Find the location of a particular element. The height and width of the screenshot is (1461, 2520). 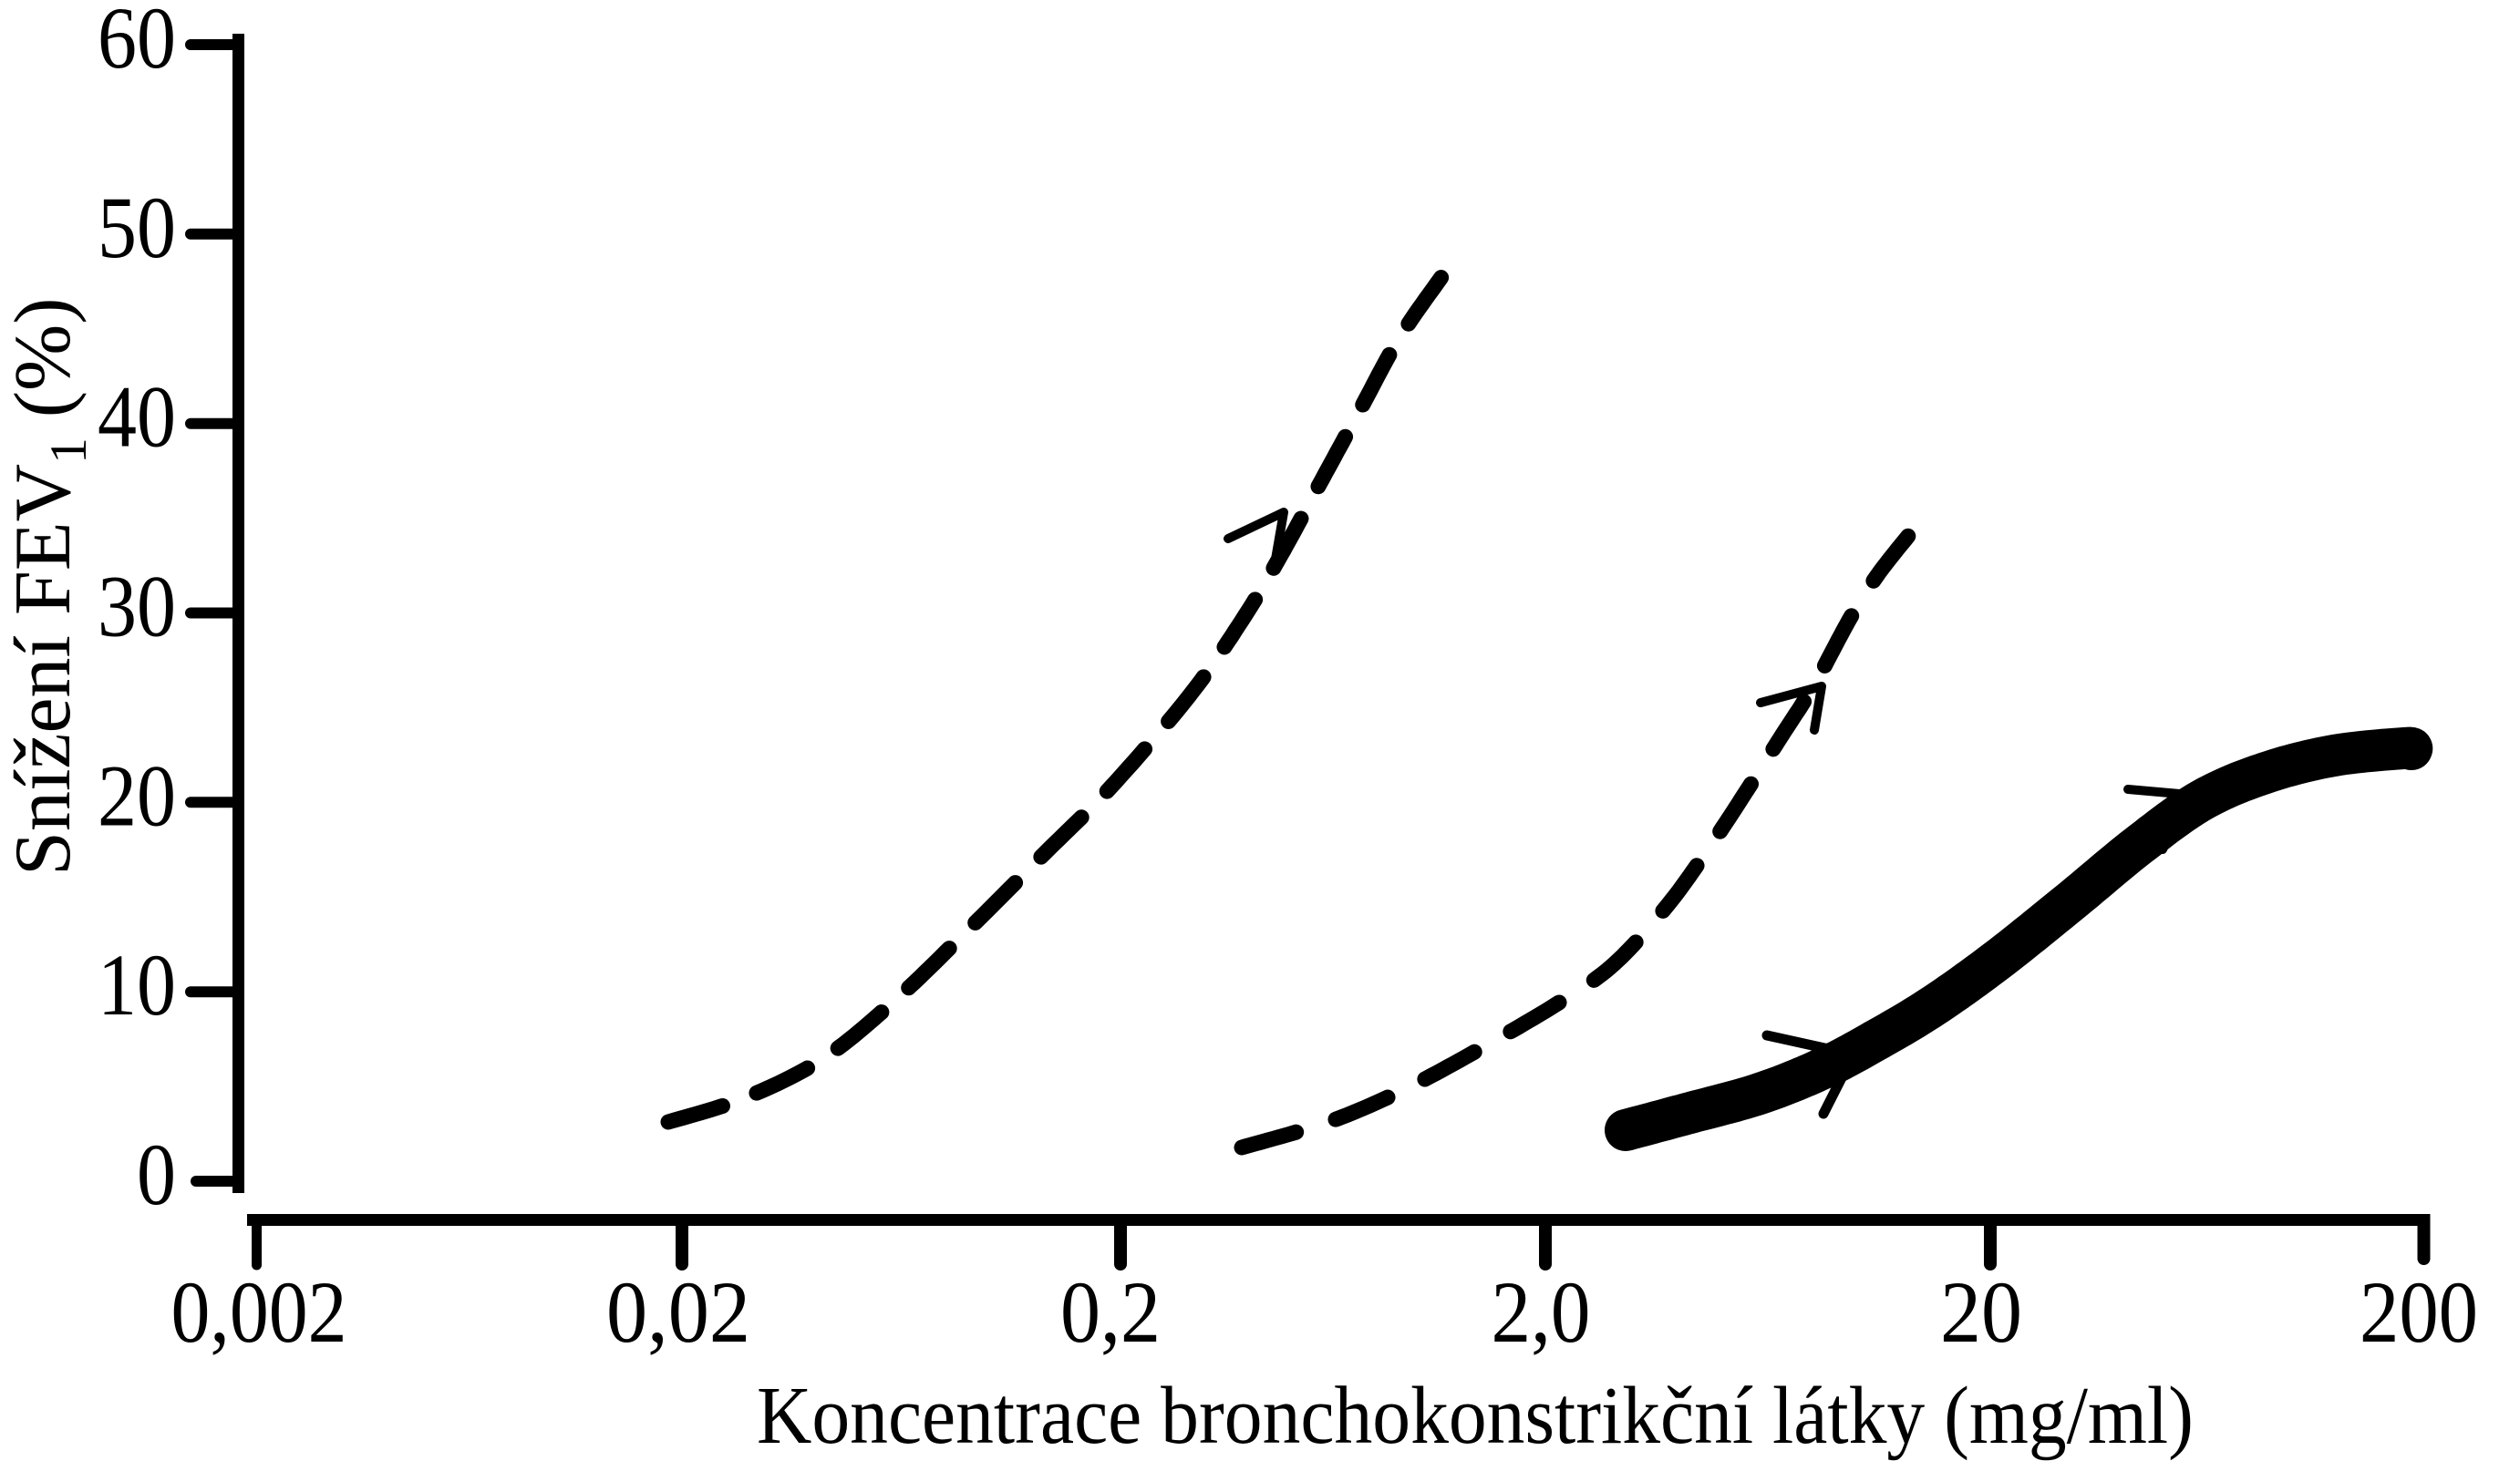

svg-text: Snížení FEV1 (%) is located at coordinates (49, 586).